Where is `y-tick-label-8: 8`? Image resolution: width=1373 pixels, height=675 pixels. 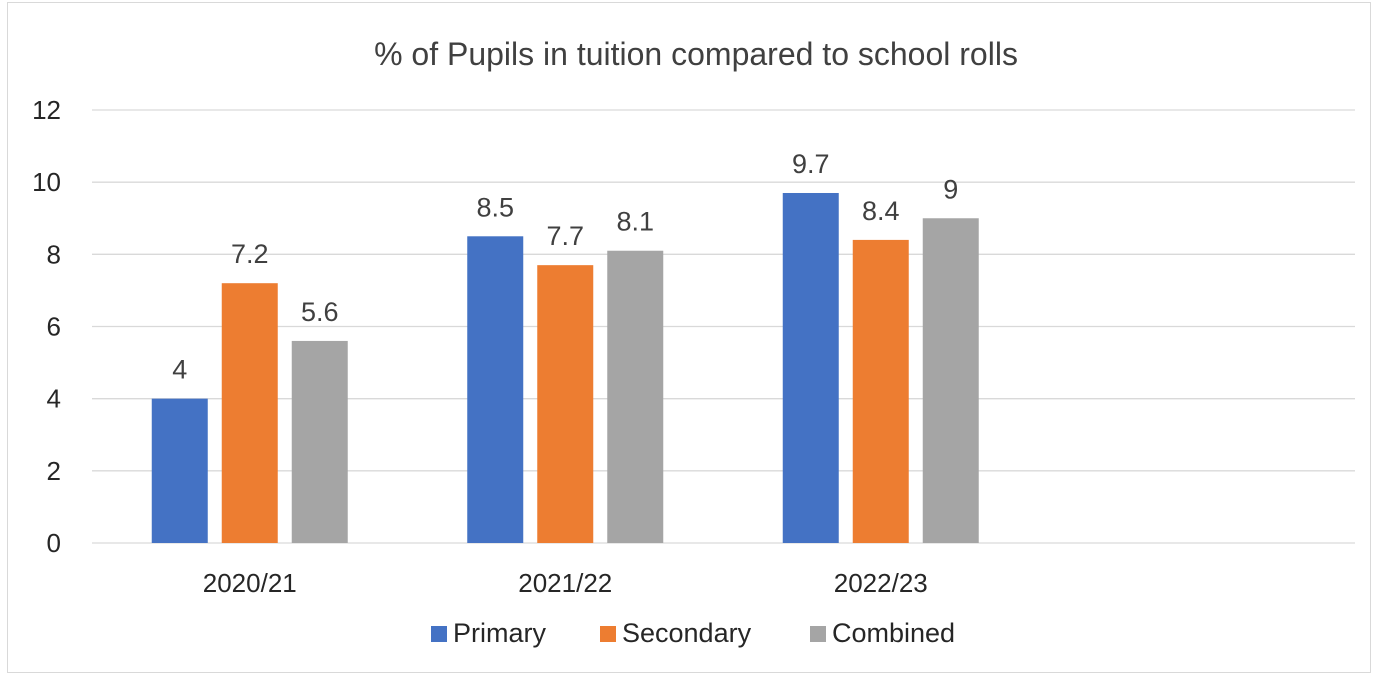
y-tick-label-8: 8 is located at coordinates (54, 254).